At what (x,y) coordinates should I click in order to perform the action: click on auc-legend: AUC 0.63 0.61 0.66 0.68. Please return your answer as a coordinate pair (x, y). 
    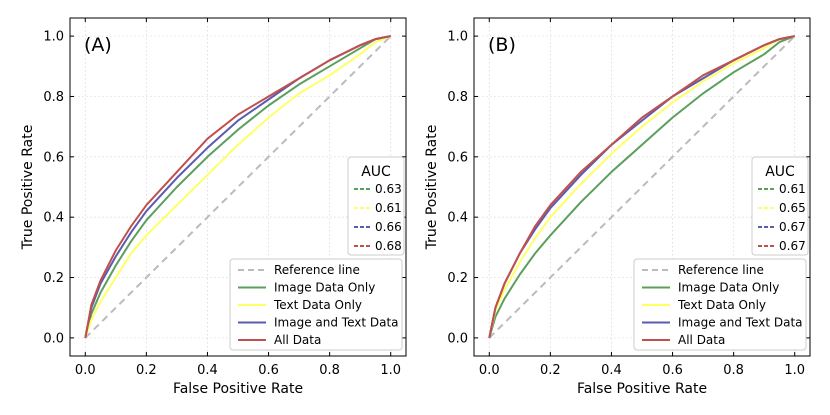
    Looking at the image, I should click on (376, 206).